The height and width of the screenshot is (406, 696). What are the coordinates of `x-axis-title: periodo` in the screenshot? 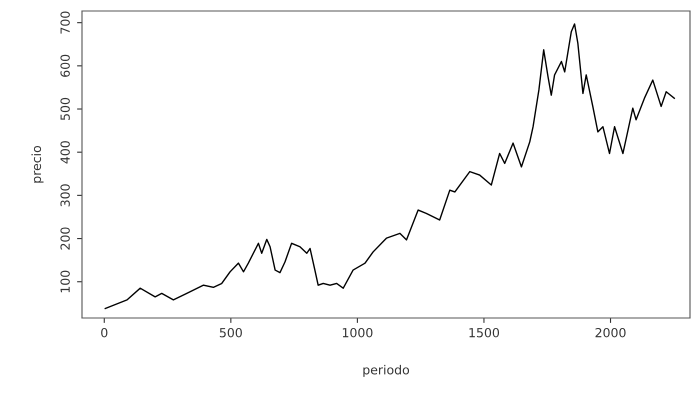 It's located at (386, 370).